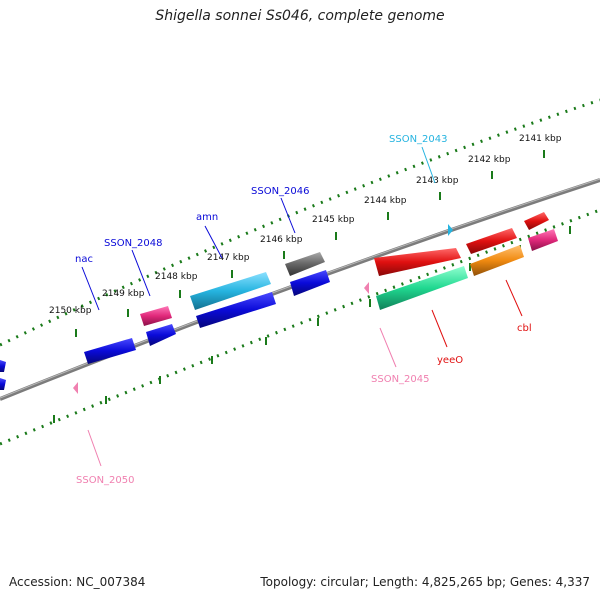 This screenshot has height=600, width=600. What do you see at coordinates (123, 294) in the screenshot?
I see `tick-label: 2149 kbp` at bounding box center [123, 294].